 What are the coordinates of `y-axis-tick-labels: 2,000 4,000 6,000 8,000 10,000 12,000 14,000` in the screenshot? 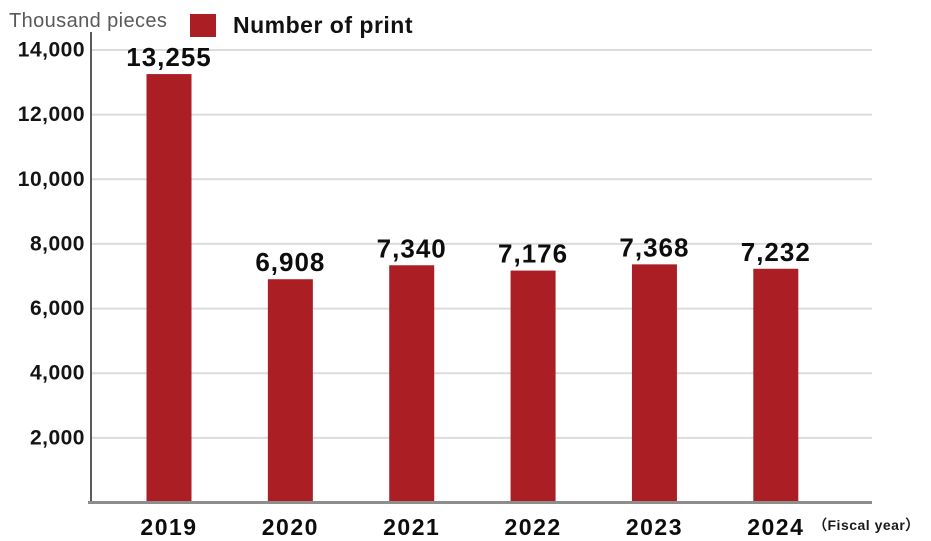 It's located at (51, 244).